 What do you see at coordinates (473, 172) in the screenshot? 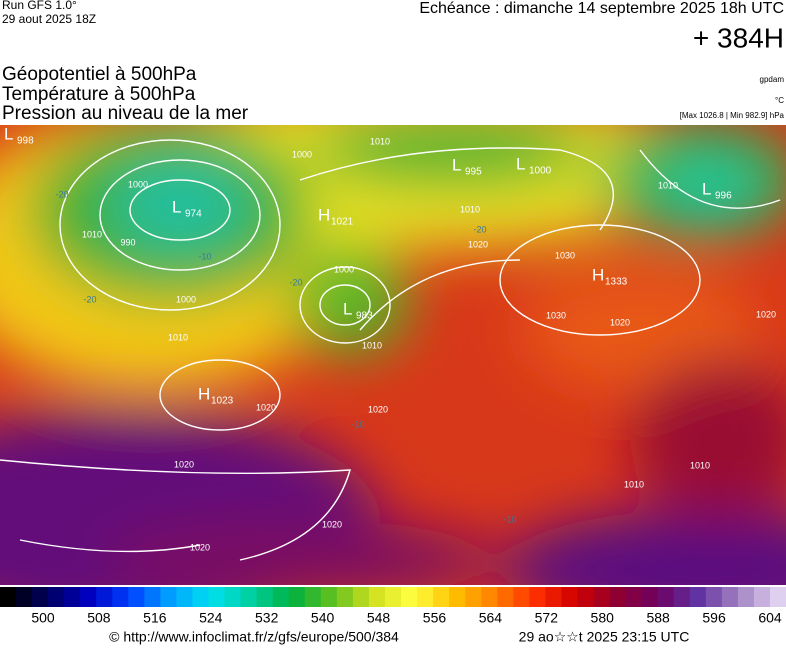
I see `pressure-center-value: 995` at bounding box center [473, 172].